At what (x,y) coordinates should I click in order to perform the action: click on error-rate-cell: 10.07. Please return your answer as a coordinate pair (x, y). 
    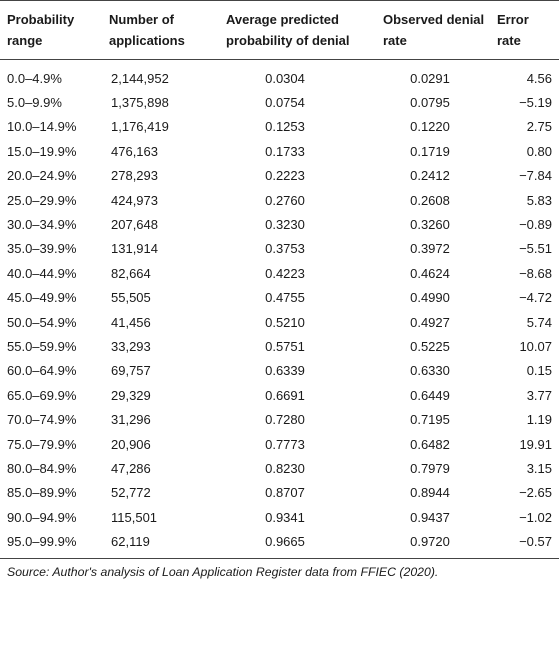
    Looking at the image, I should click on (535, 346).